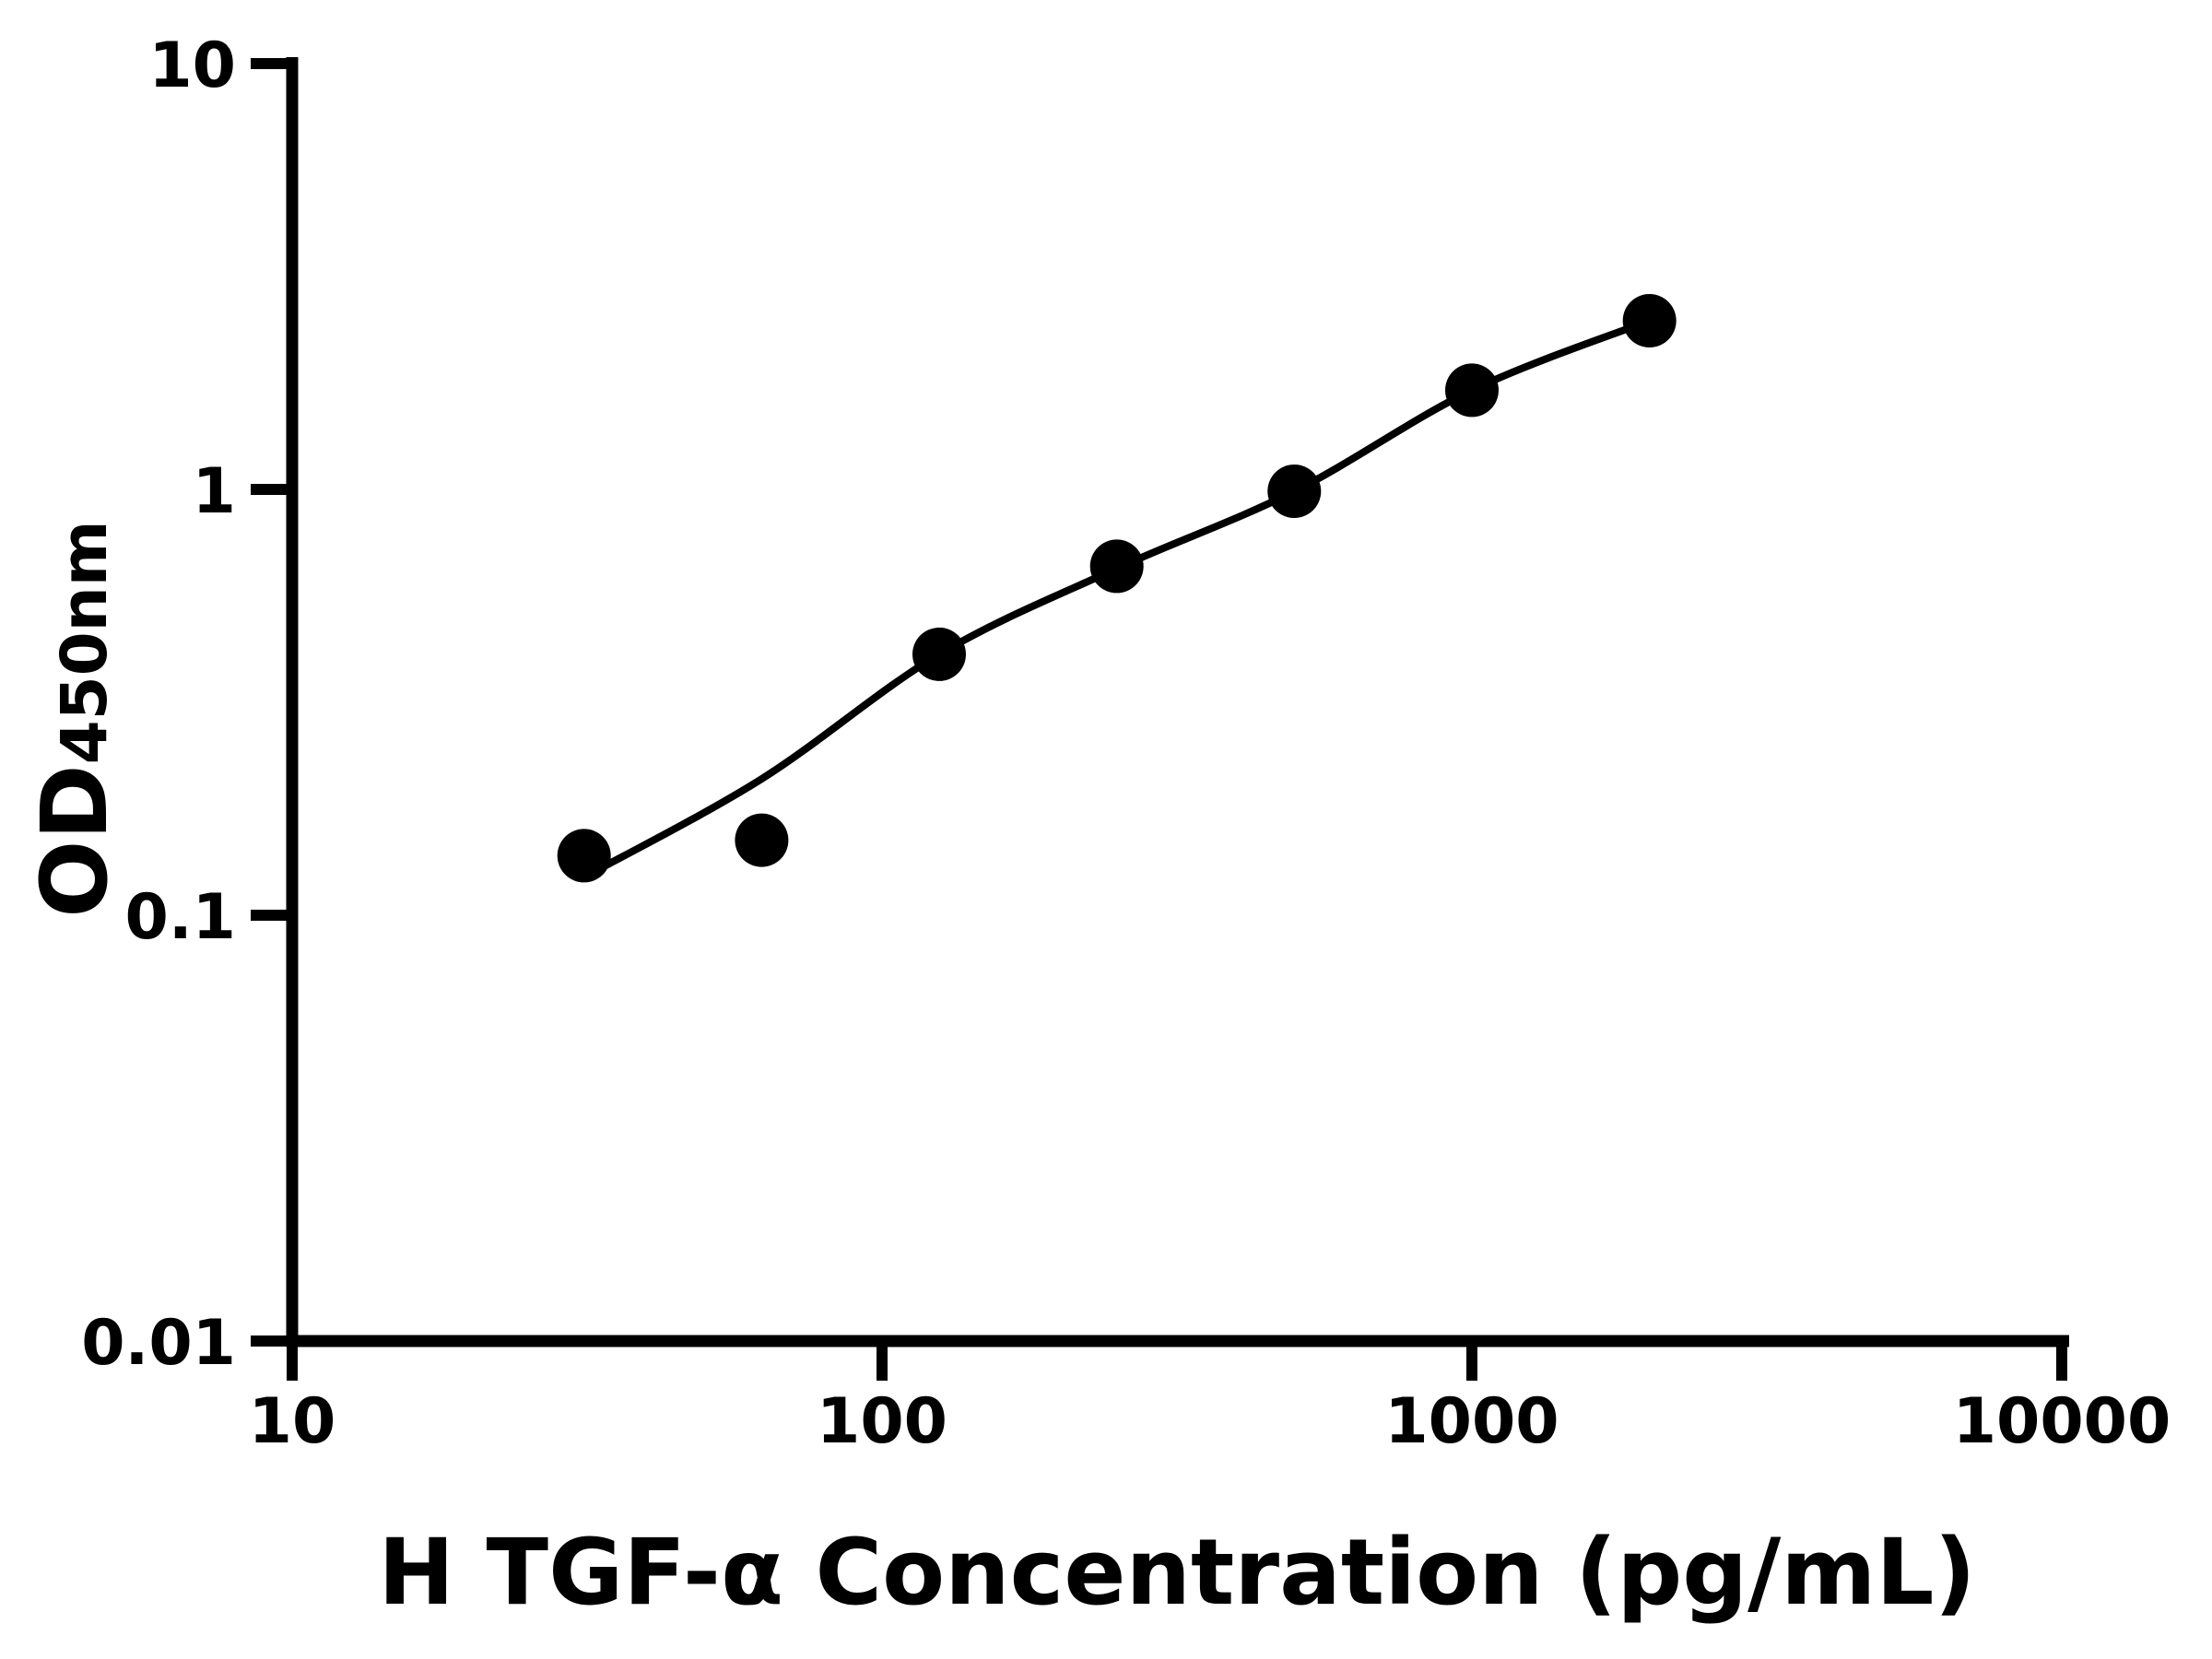  What do you see at coordinates (882, 1421) in the screenshot?
I see `x-tick-label: 100` at bounding box center [882, 1421].